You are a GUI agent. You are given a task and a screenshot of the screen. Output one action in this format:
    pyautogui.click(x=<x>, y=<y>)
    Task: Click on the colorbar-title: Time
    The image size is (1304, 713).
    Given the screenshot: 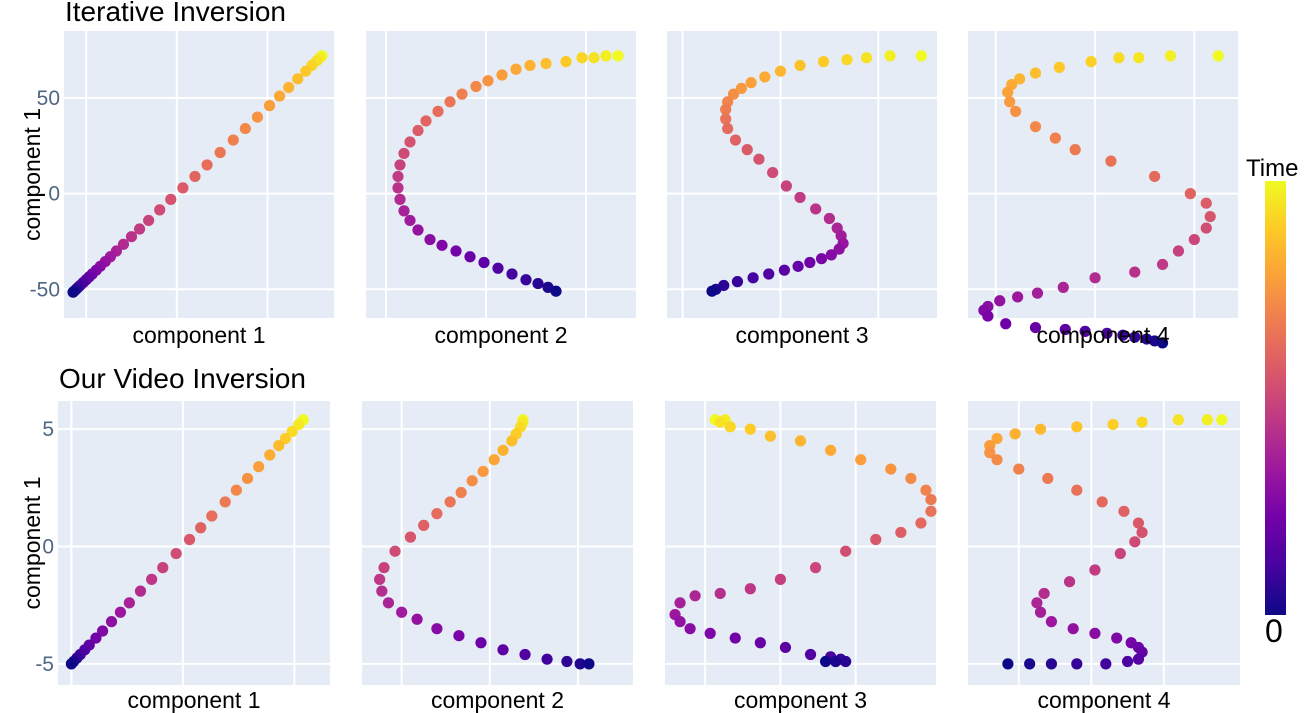 What is the action you would take?
    pyautogui.click(x=1272, y=168)
    